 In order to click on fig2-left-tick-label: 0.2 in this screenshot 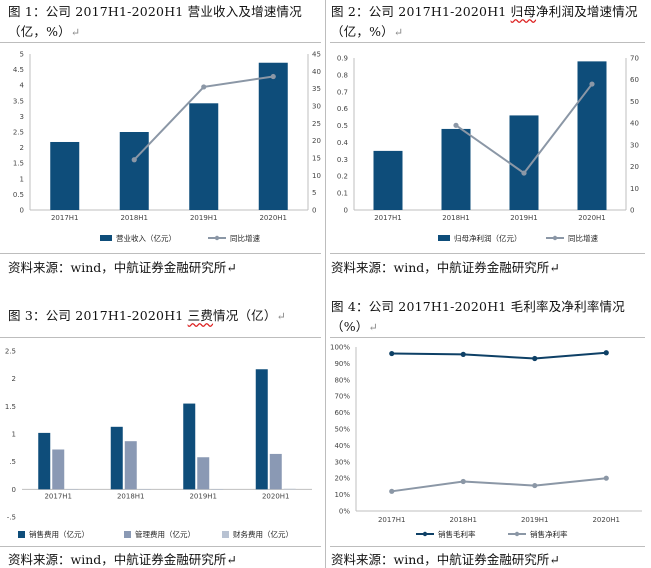, I will do `click(342, 177)`.